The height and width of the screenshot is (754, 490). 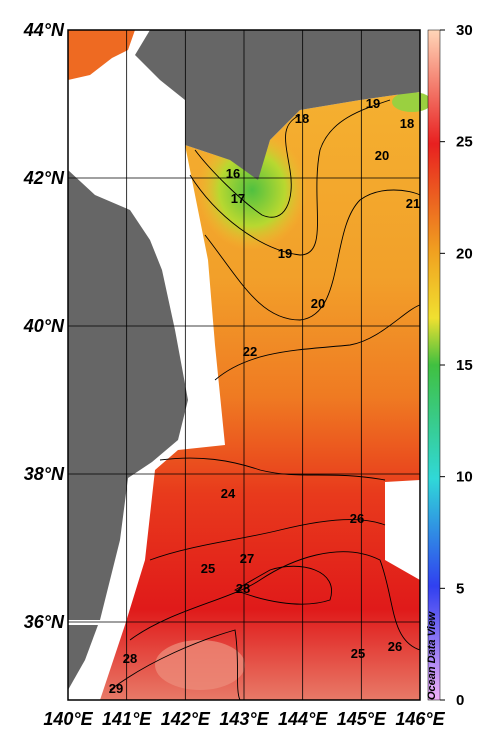 What do you see at coordinates (68, 719) in the screenshot?
I see `x-tick-label: 140°E` at bounding box center [68, 719].